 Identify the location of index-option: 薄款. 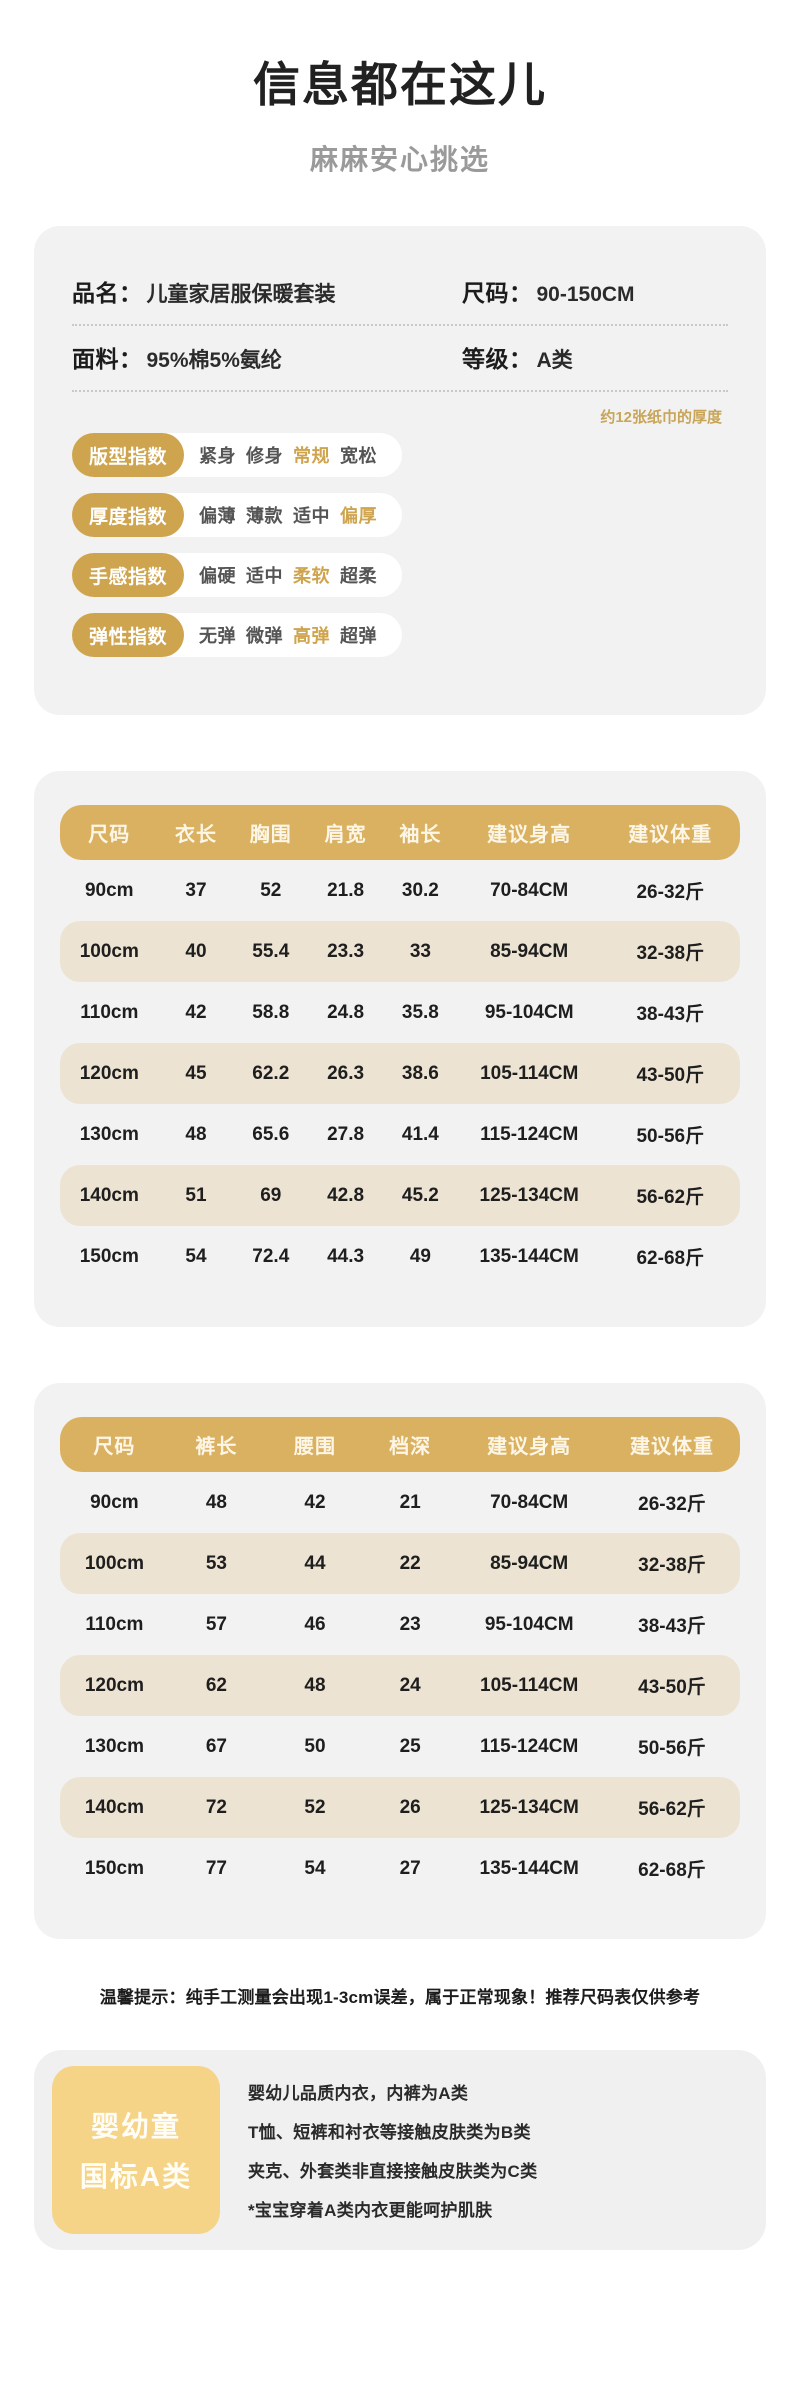
(264, 516).